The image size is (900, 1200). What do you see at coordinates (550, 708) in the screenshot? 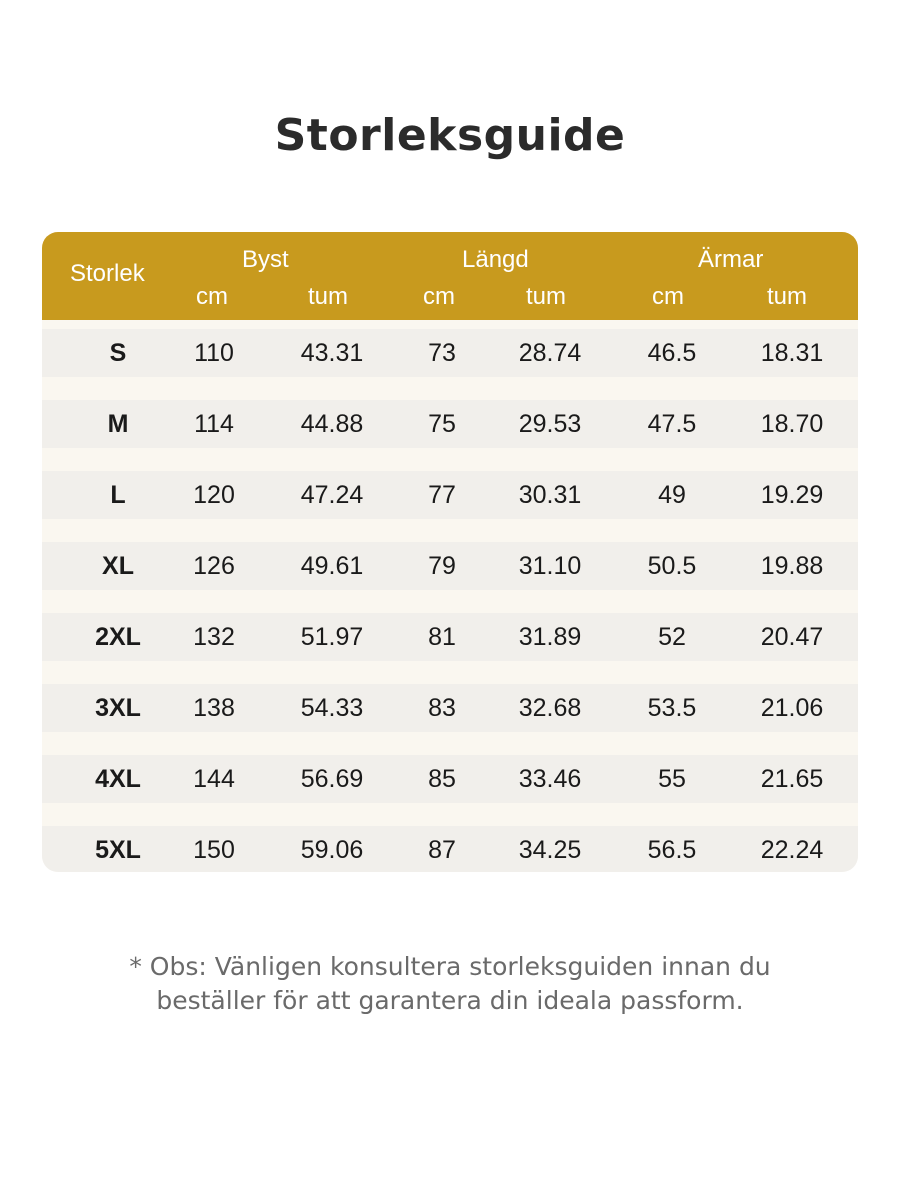
I see `cell-length-tum: 32.68` at bounding box center [550, 708].